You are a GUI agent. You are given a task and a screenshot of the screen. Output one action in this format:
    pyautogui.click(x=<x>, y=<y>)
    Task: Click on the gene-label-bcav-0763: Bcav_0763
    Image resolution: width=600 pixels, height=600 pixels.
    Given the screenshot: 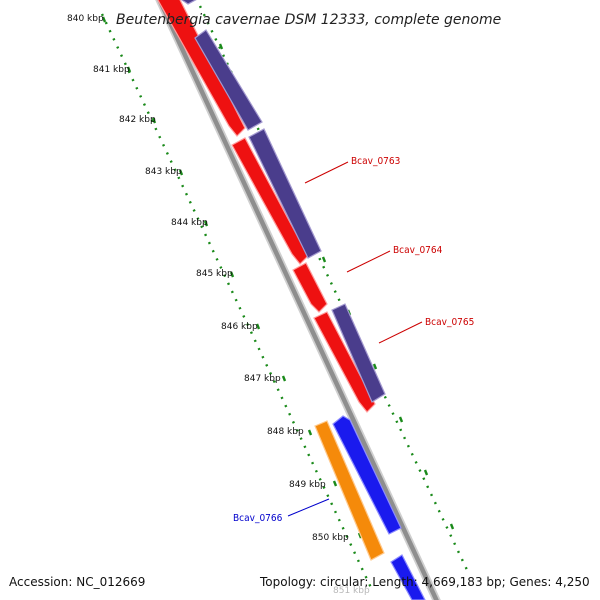 What is the action you would take?
    pyautogui.click(x=375, y=161)
    